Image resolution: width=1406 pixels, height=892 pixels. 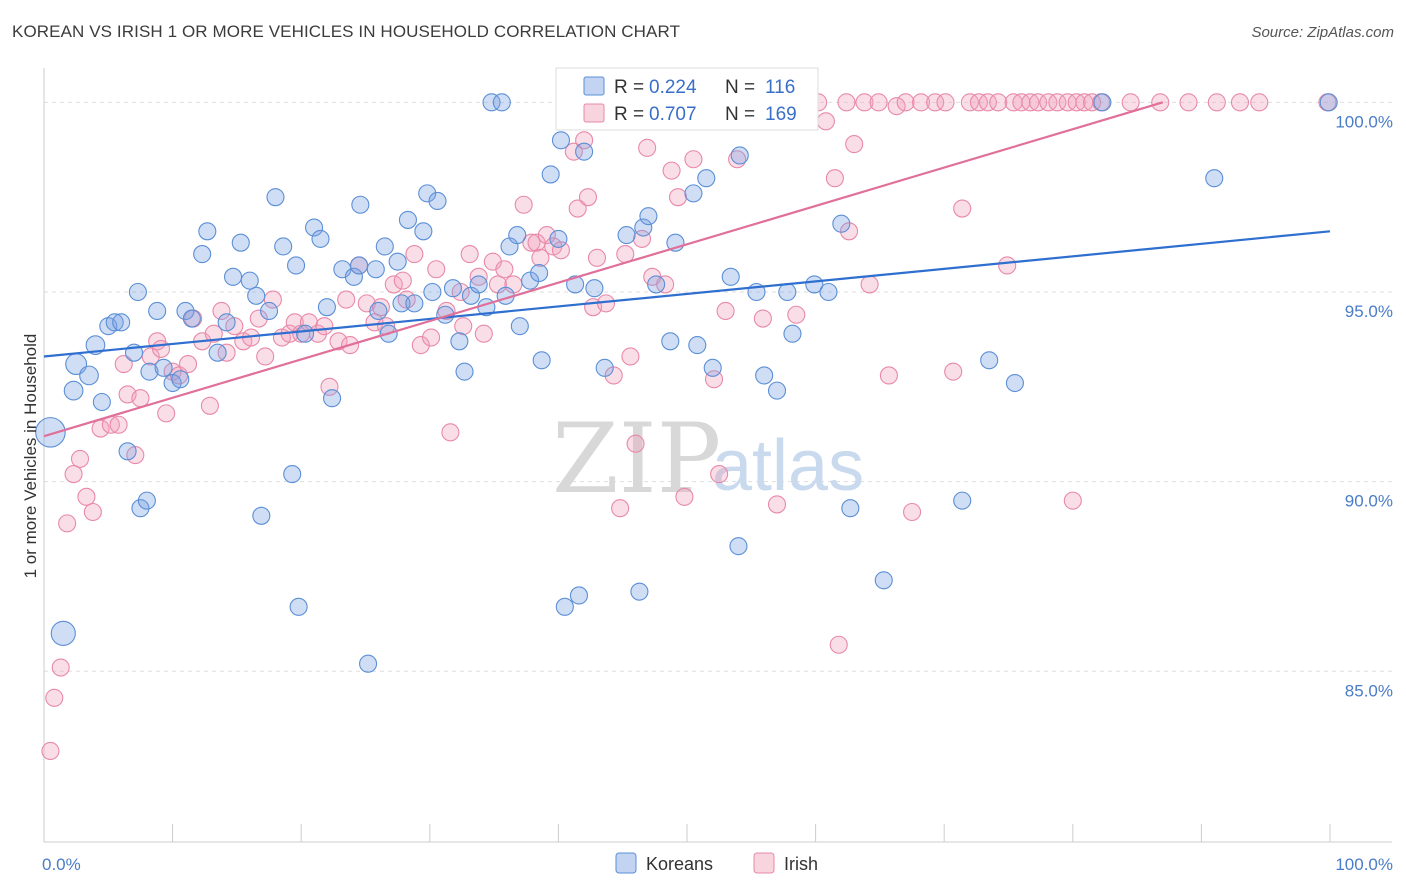 What do you see at coordinates (716, 863) in the screenshot?
I see `series-legend: Koreans Irish` at bounding box center [716, 863].